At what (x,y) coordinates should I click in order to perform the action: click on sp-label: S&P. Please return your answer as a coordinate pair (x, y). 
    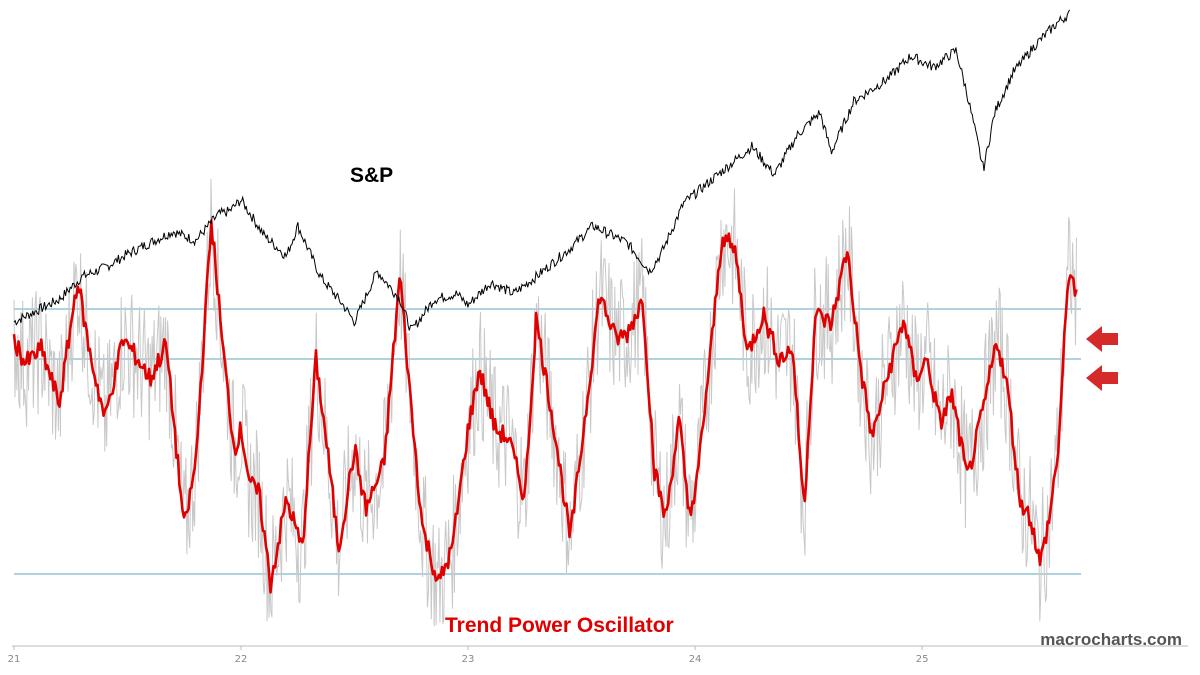
    Looking at the image, I should click on (371, 175).